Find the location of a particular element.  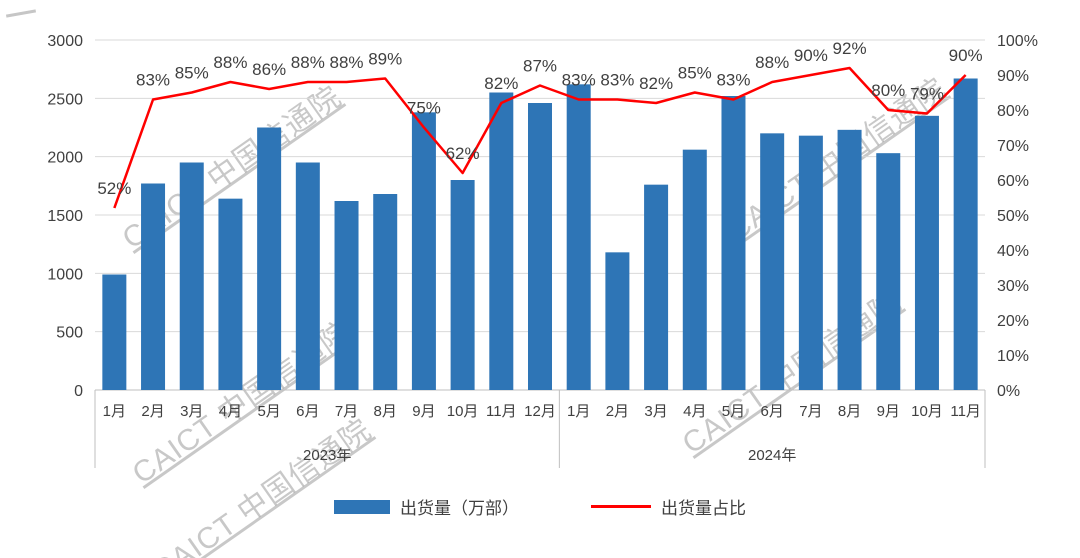

share-data-label: 75% is located at coordinates (424, 108).